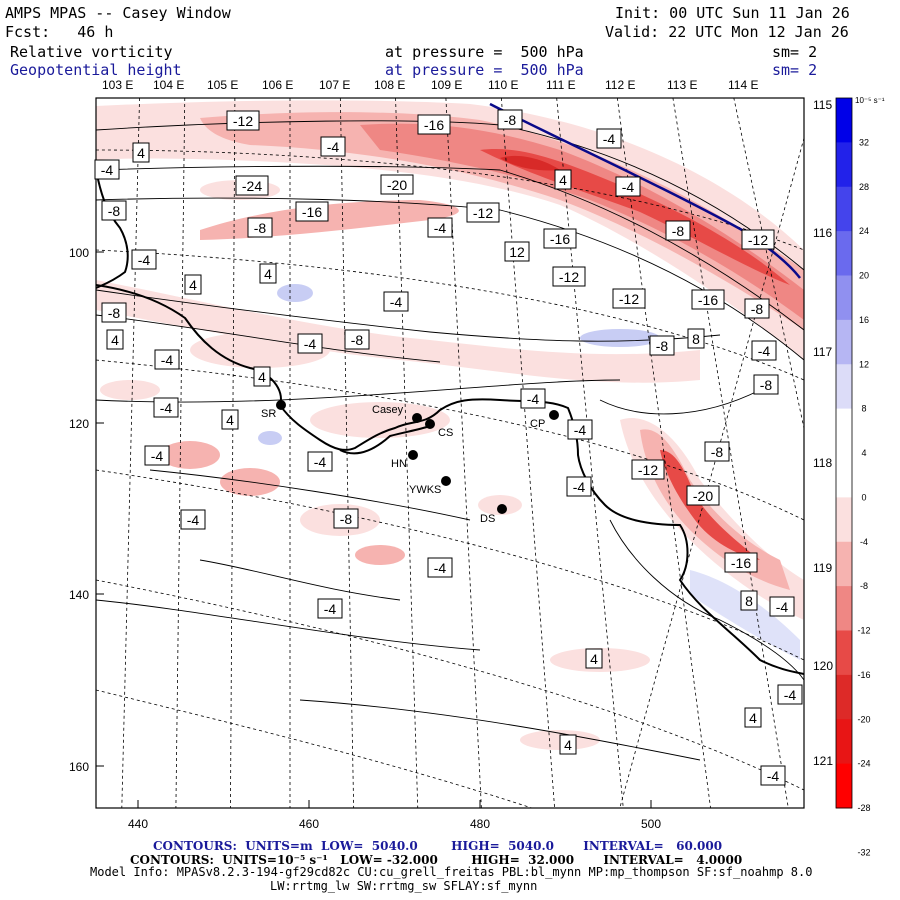 The height and width of the screenshot is (900, 900). I want to click on contour-label: -20, so click(397, 184).